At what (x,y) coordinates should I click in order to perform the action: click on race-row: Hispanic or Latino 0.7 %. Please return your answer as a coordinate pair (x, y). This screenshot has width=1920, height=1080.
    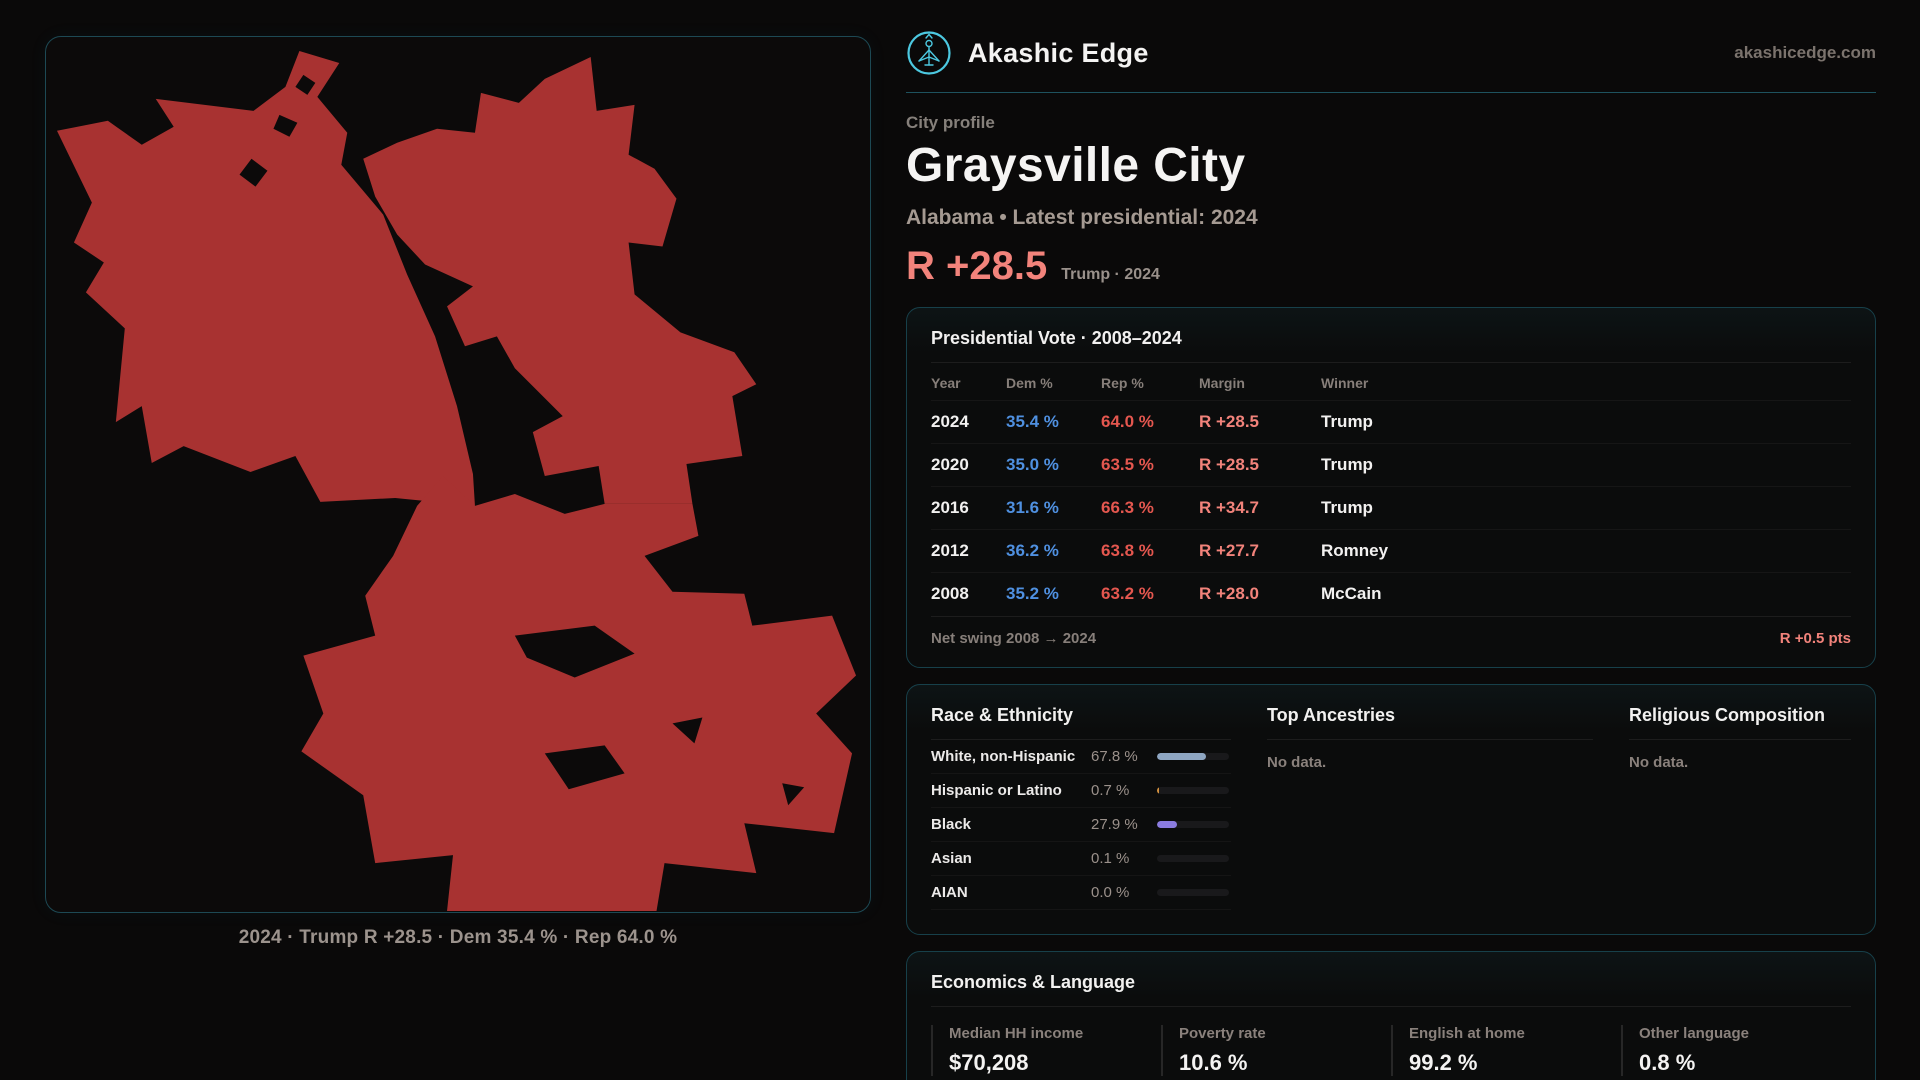
    Looking at the image, I should click on (1081, 791).